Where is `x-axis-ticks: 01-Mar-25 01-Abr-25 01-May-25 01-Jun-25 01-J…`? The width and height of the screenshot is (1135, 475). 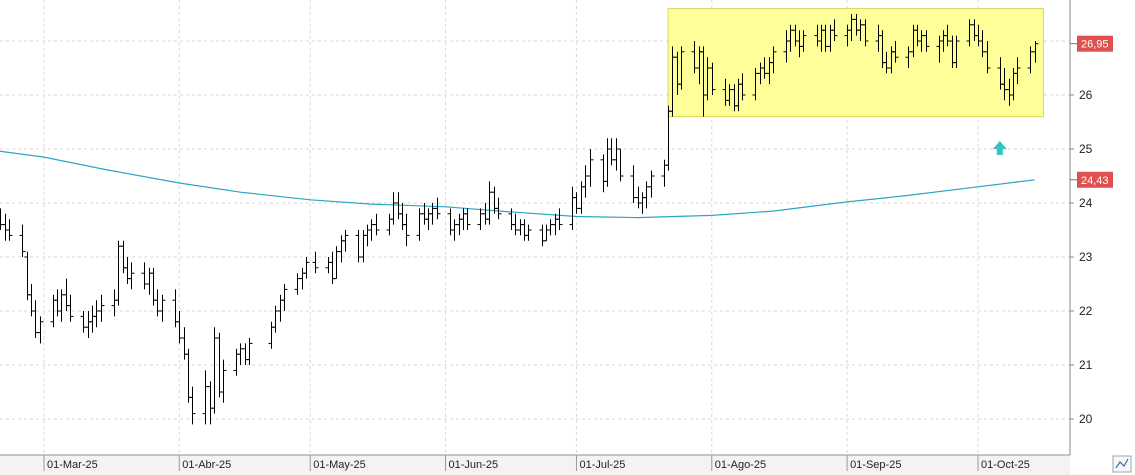 x-axis-ticks: 01-Mar-25 01-Abr-25 01-May-25 01-Jun-25 01-J… is located at coordinates (536, 463).